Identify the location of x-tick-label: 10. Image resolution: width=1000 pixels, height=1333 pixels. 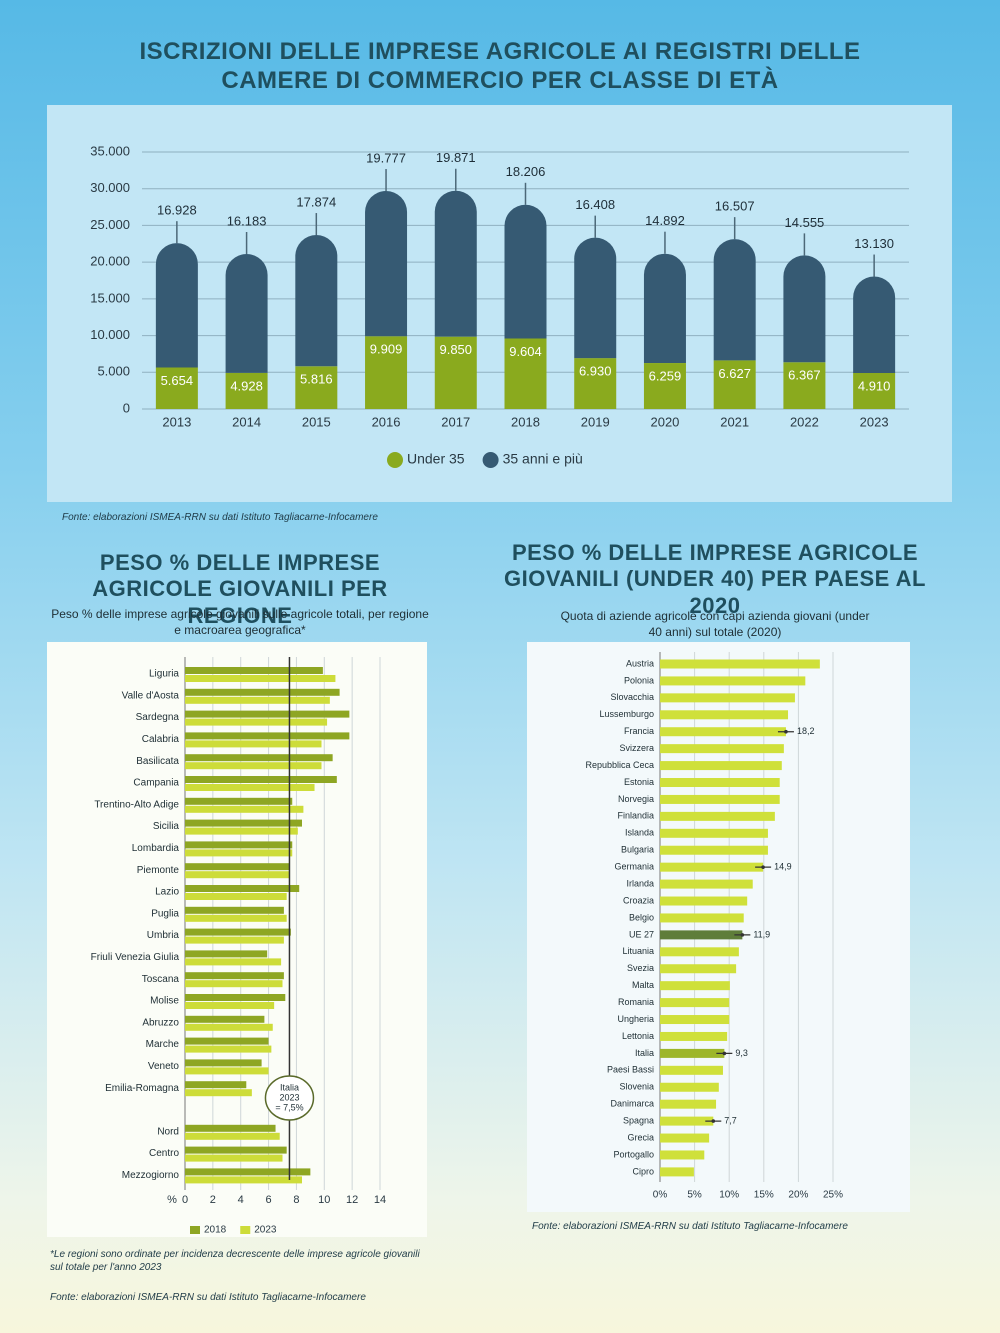
(324, 1200).